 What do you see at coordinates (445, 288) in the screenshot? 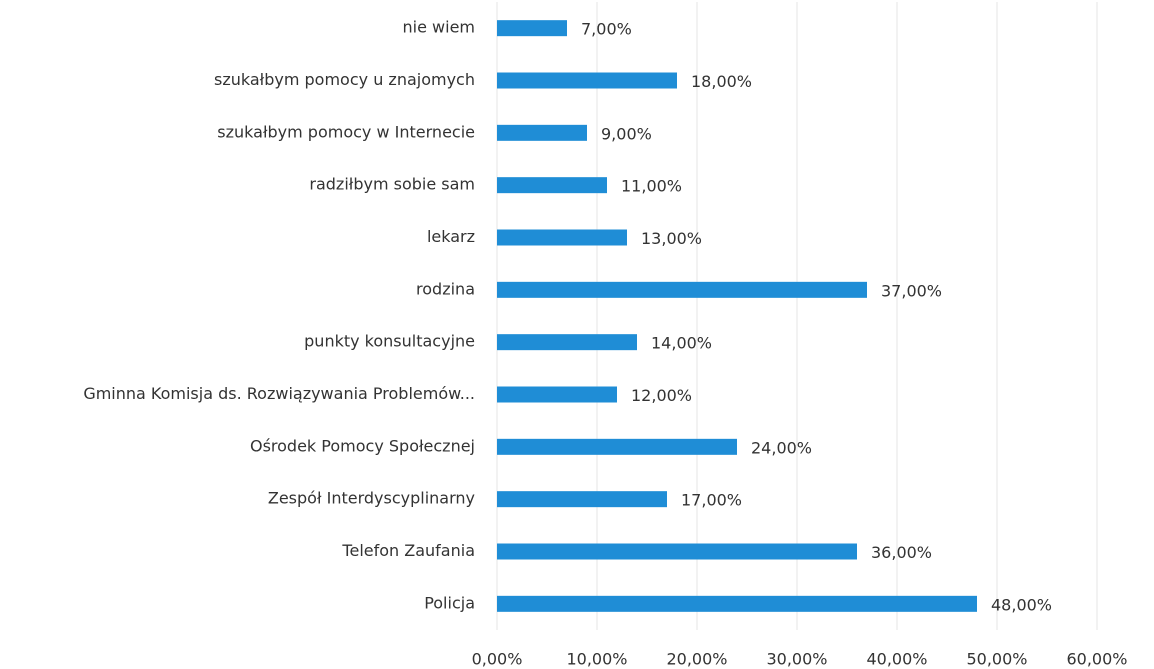
I see `y-tick-label: rodzina` at bounding box center [445, 288].